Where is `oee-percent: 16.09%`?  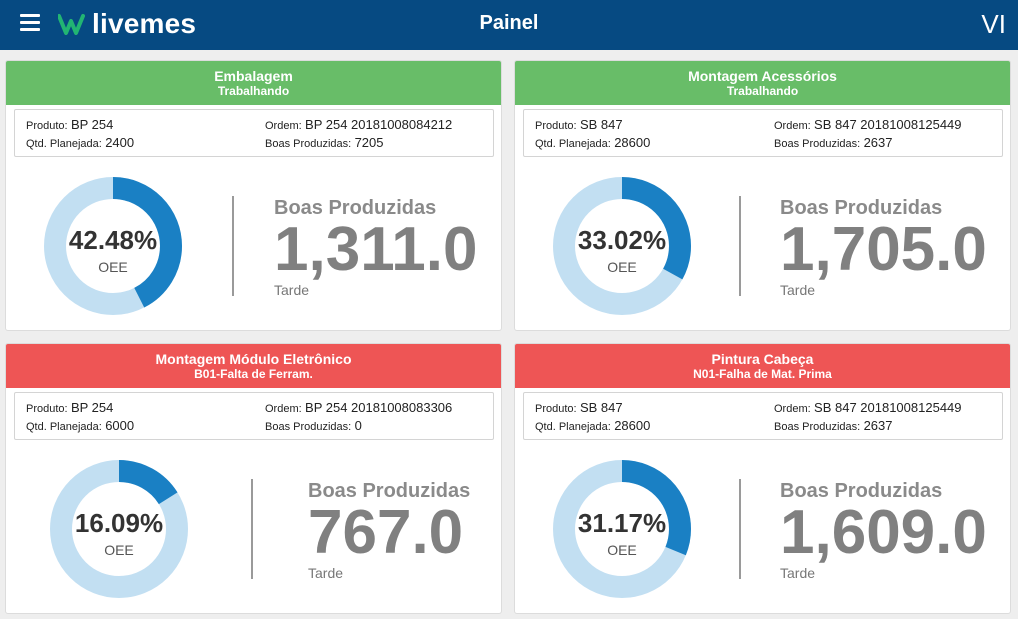
oee-percent: 16.09% is located at coordinates (119, 523).